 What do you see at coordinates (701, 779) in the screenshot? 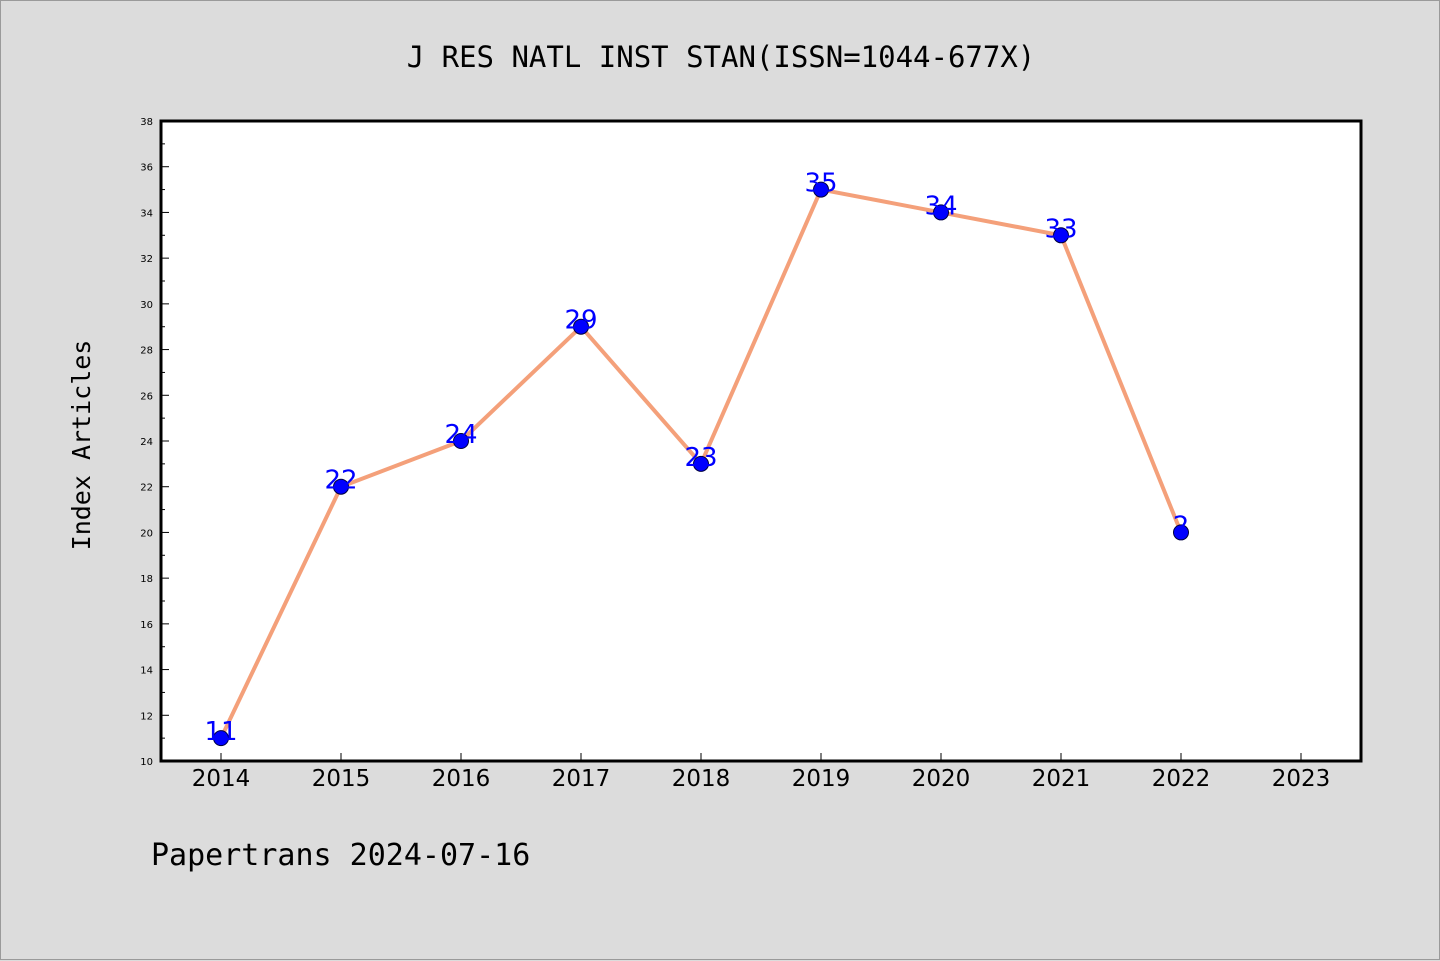
I see `x-tick-label: 2018` at bounding box center [701, 779].